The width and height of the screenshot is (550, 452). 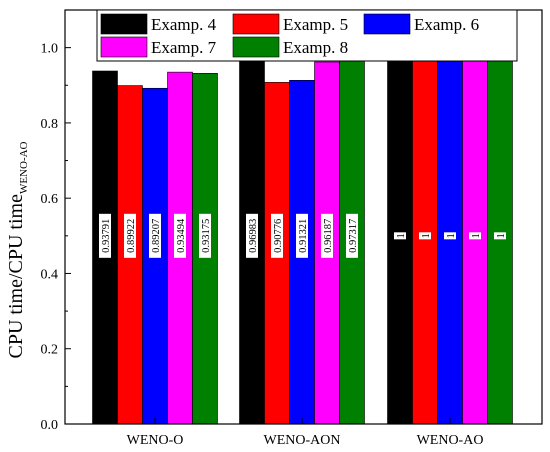 I want to click on data-label: 0.89922, so click(x=131, y=236).